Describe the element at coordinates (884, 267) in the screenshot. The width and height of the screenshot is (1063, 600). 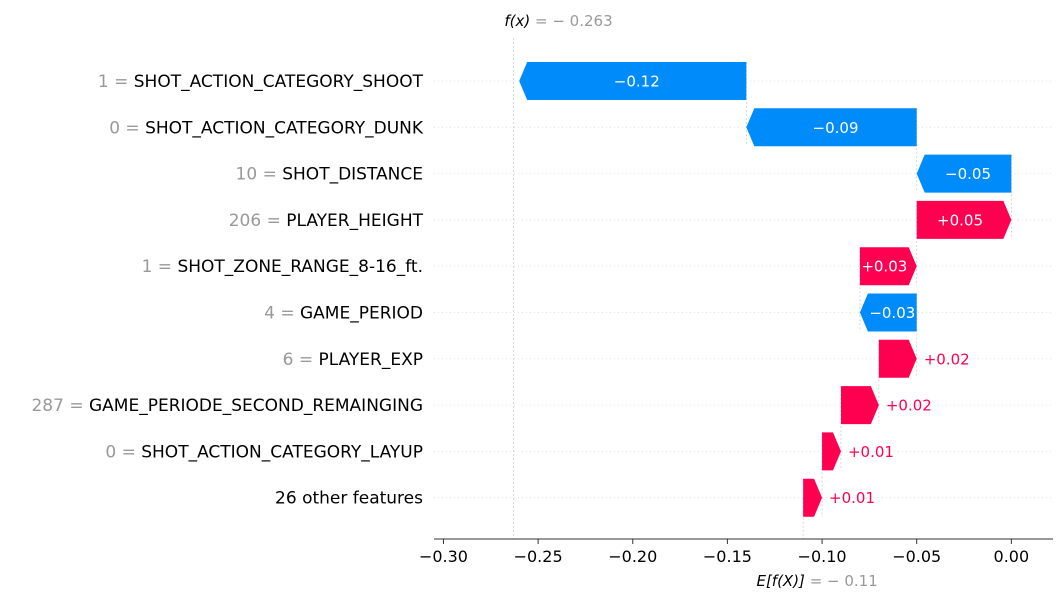
I see `bar-value-label: +0.03` at that location.